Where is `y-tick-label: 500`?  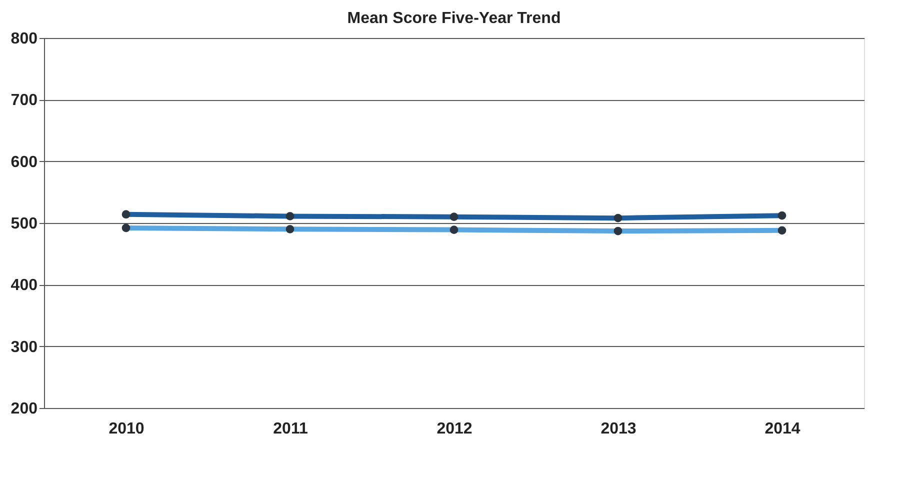
y-tick-label: 500 is located at coordinates (24, 224).